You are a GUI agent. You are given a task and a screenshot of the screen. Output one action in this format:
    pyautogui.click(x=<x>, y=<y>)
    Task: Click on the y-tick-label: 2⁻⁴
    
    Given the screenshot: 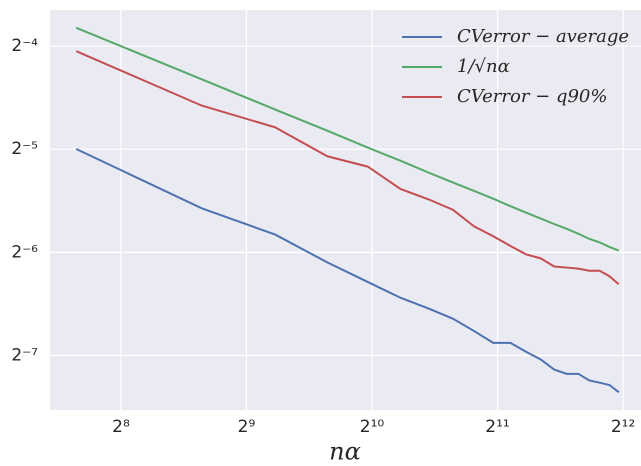 What is the action you would take?
    pyautogui.click(x=24, y=46)
    